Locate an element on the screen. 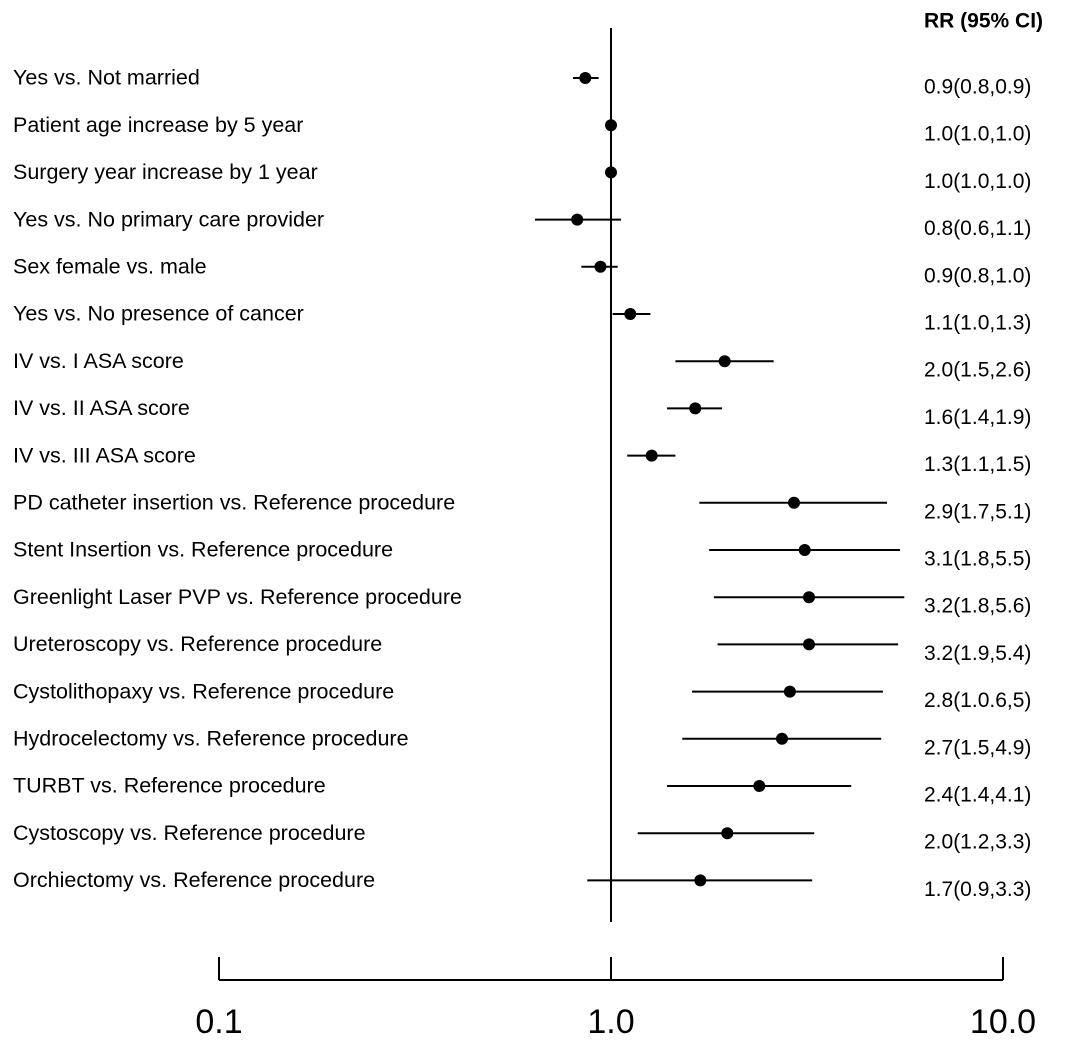 This screenshot has height=1042, width=1069. row-label: Hydrocelectomy vs. Reference procedure is located at coordinates (211, 738).